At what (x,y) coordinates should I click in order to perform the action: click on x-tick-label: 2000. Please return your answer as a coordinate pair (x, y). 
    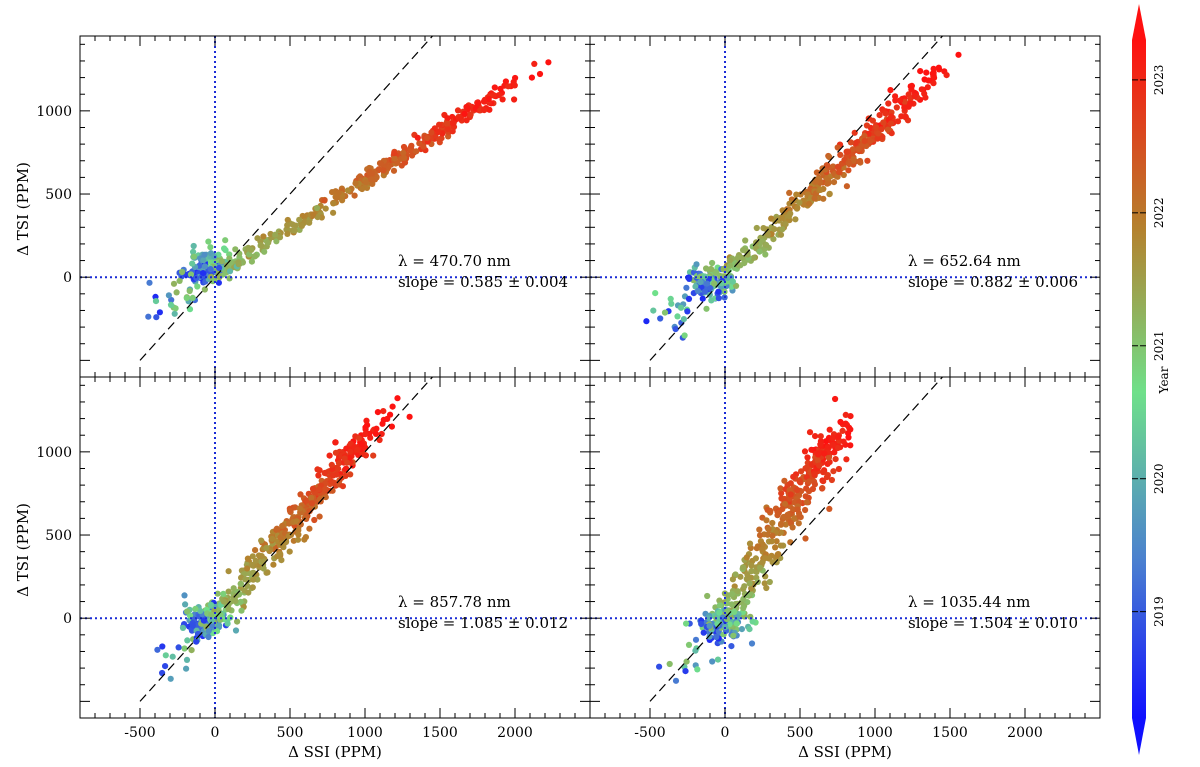
    Looking at the image, I should click on (1025, 733).